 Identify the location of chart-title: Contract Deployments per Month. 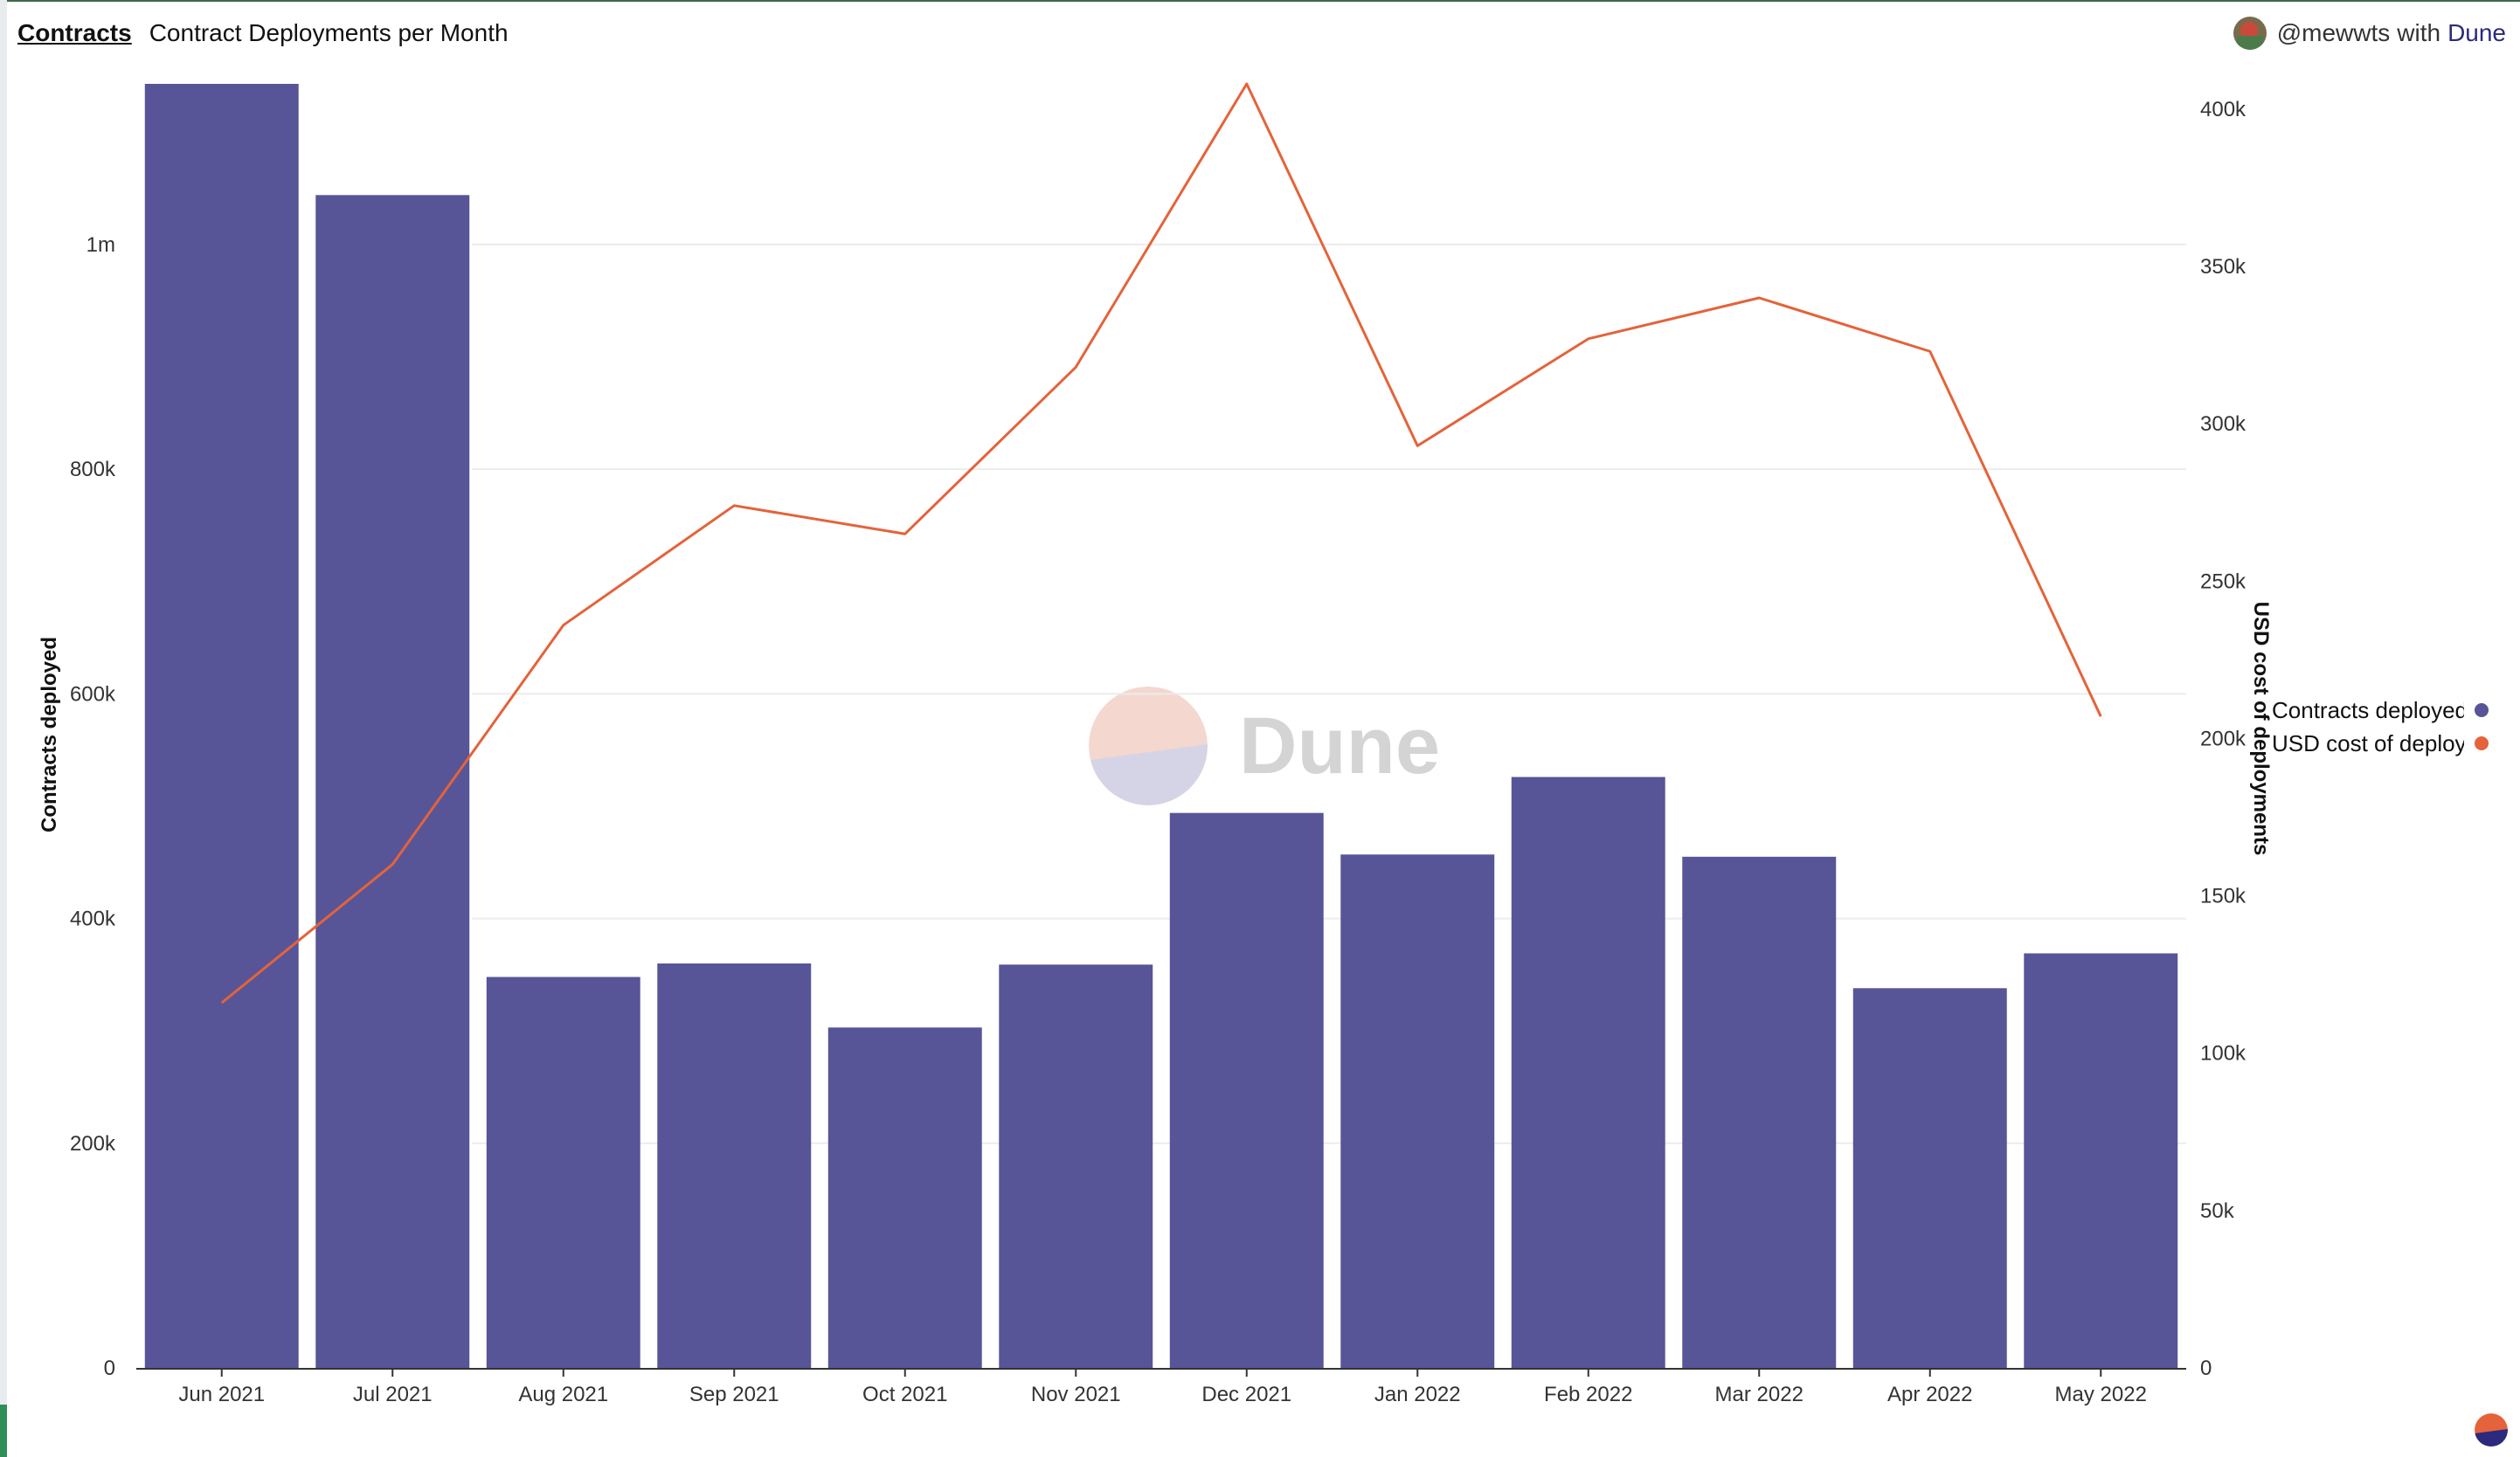
(329, 32).